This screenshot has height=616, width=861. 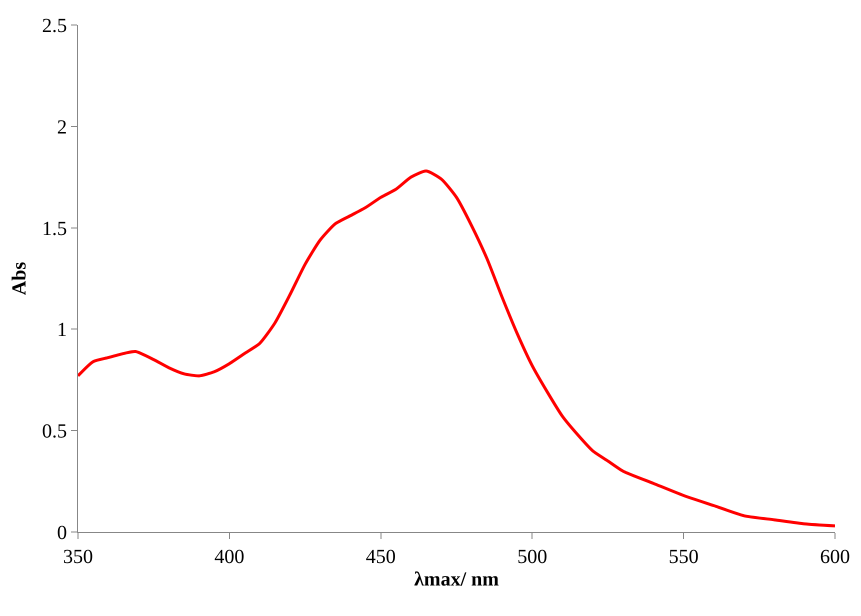 What do you see at coordinates (54, 431) in the screenshot?
I see `y-tick-label: 0.5` at bounding box center [54, 431].